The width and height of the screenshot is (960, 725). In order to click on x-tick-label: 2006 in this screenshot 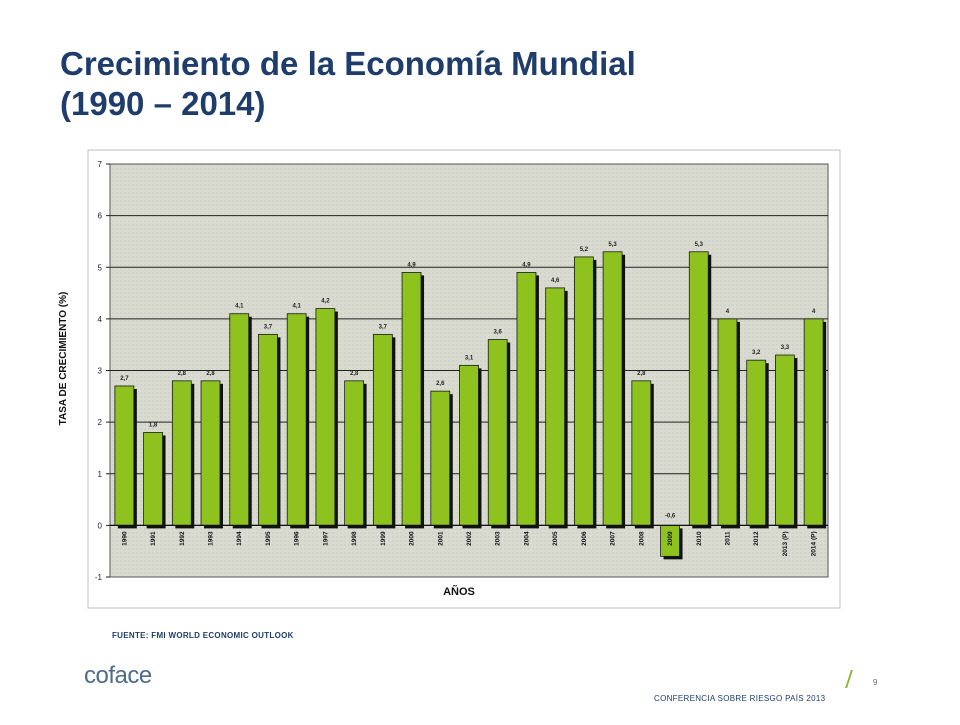, I will do `click(584, 538)`.